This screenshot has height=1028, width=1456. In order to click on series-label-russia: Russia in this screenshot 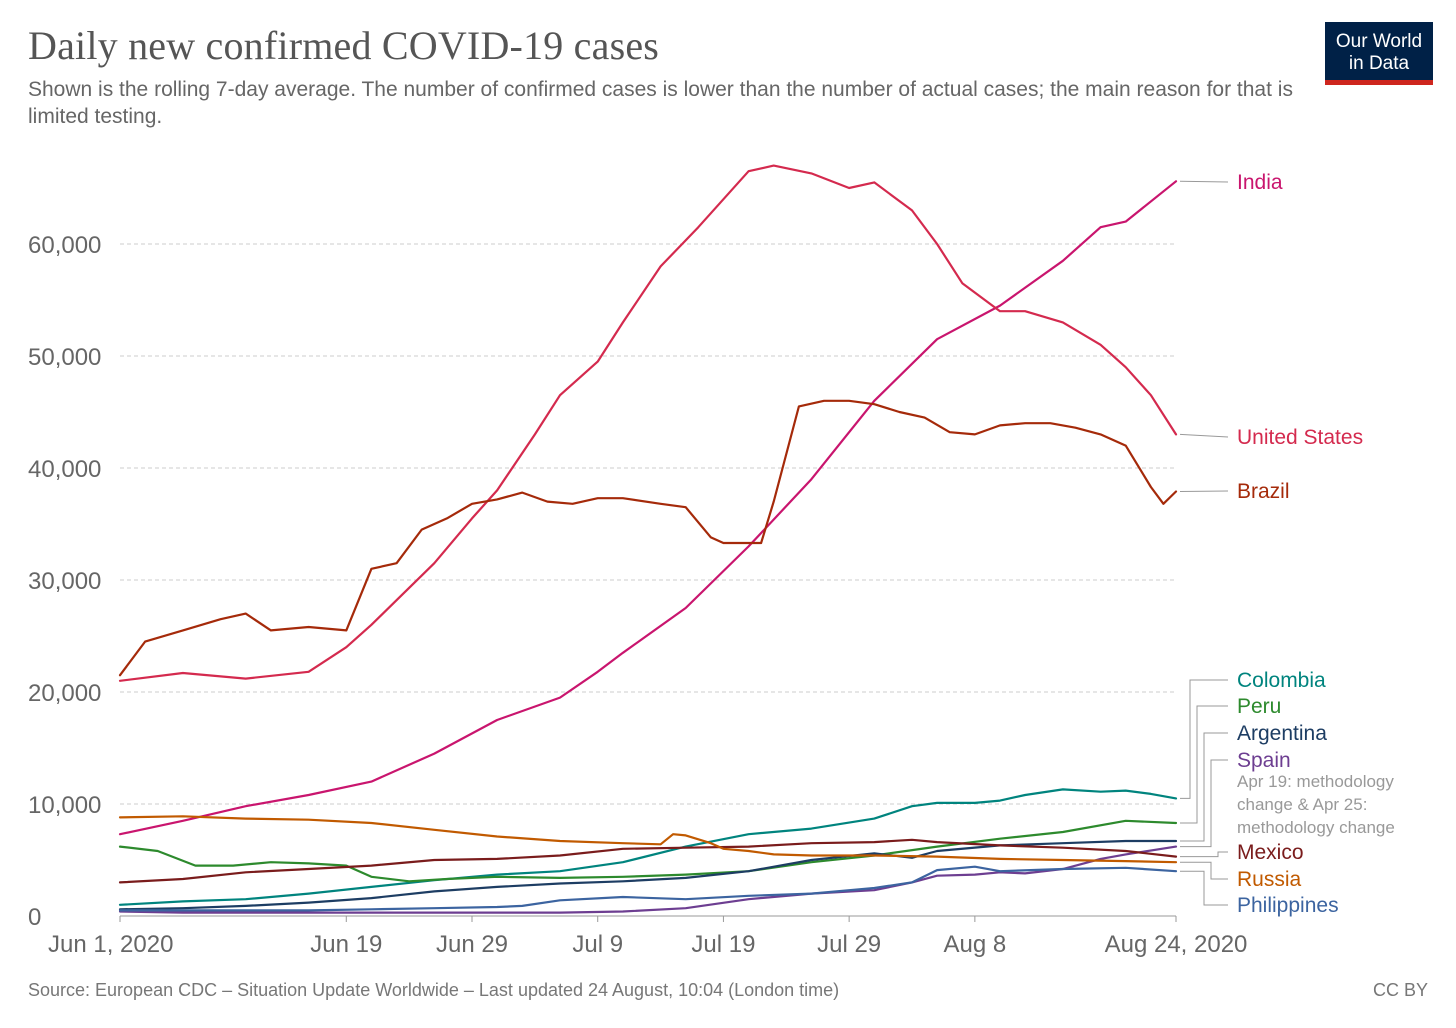, I will do `click(1269, 879)`.